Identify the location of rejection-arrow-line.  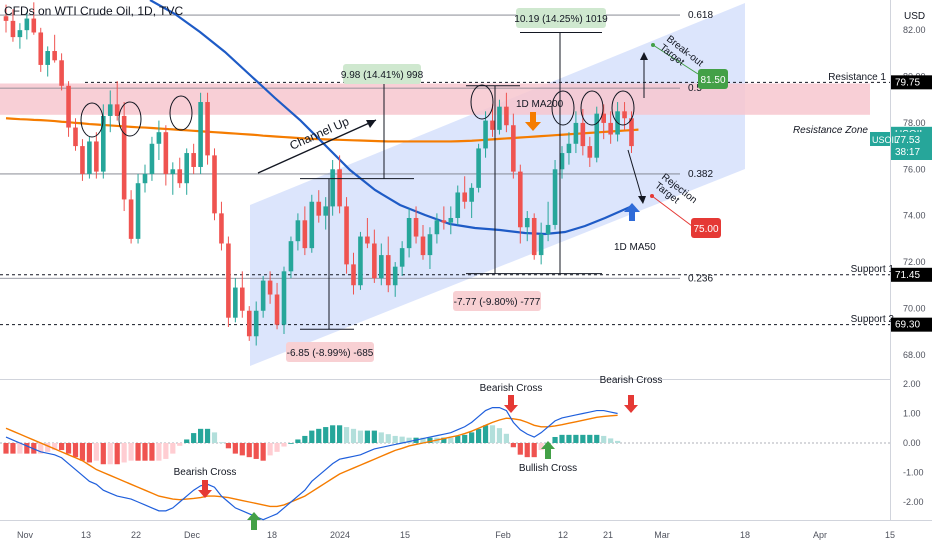
(635, 174).